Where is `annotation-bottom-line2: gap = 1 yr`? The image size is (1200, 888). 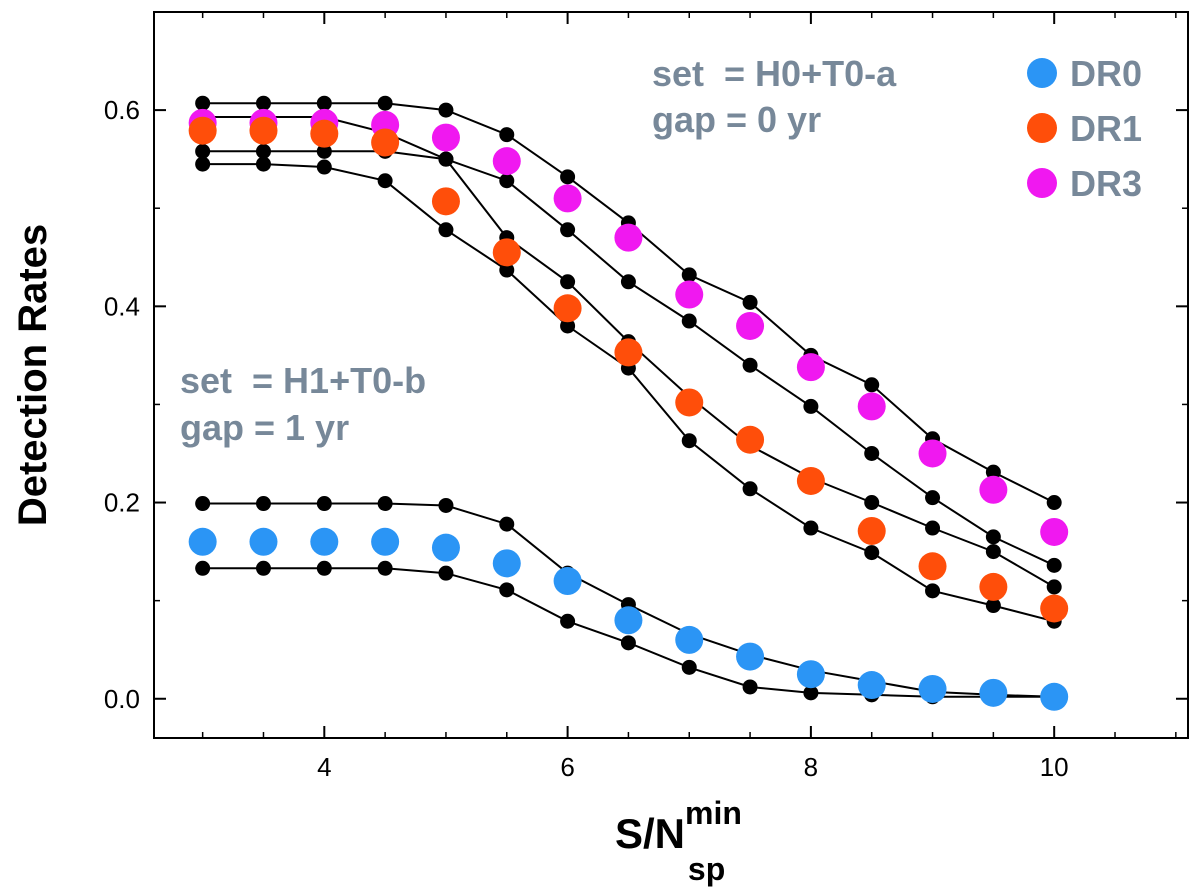 annotation-bottom-line2: gap = 1 yr is located at coordinates (264, 427).